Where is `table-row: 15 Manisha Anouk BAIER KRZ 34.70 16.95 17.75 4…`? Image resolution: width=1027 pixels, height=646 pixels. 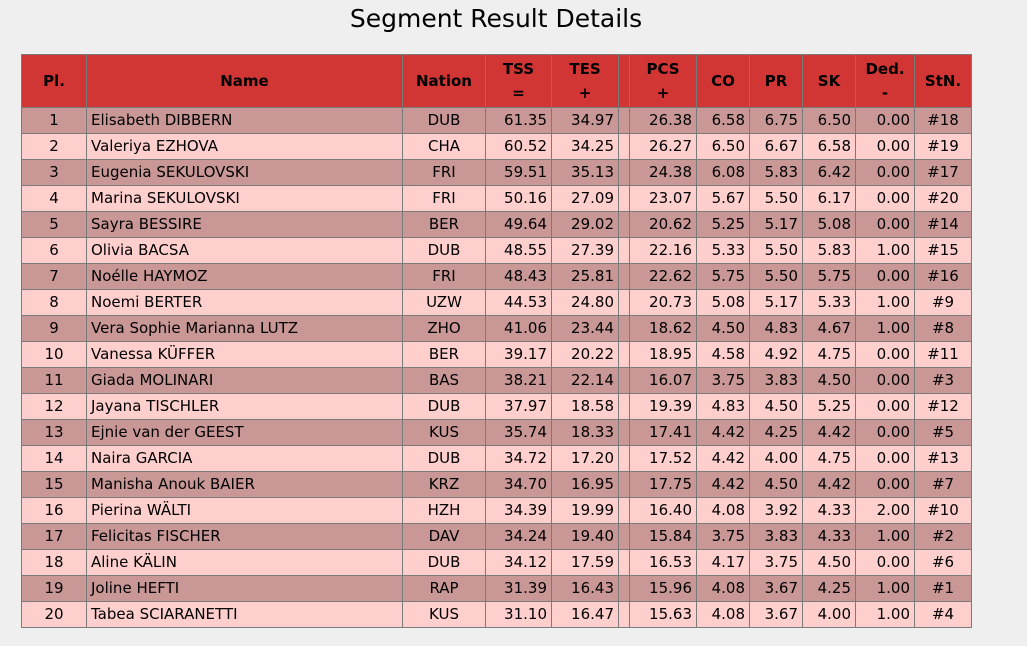 table-row: 15 Manisha Anouk BAIER KRZ 34.70 16.95 17.75 4… is located at coordinates (496, 484).